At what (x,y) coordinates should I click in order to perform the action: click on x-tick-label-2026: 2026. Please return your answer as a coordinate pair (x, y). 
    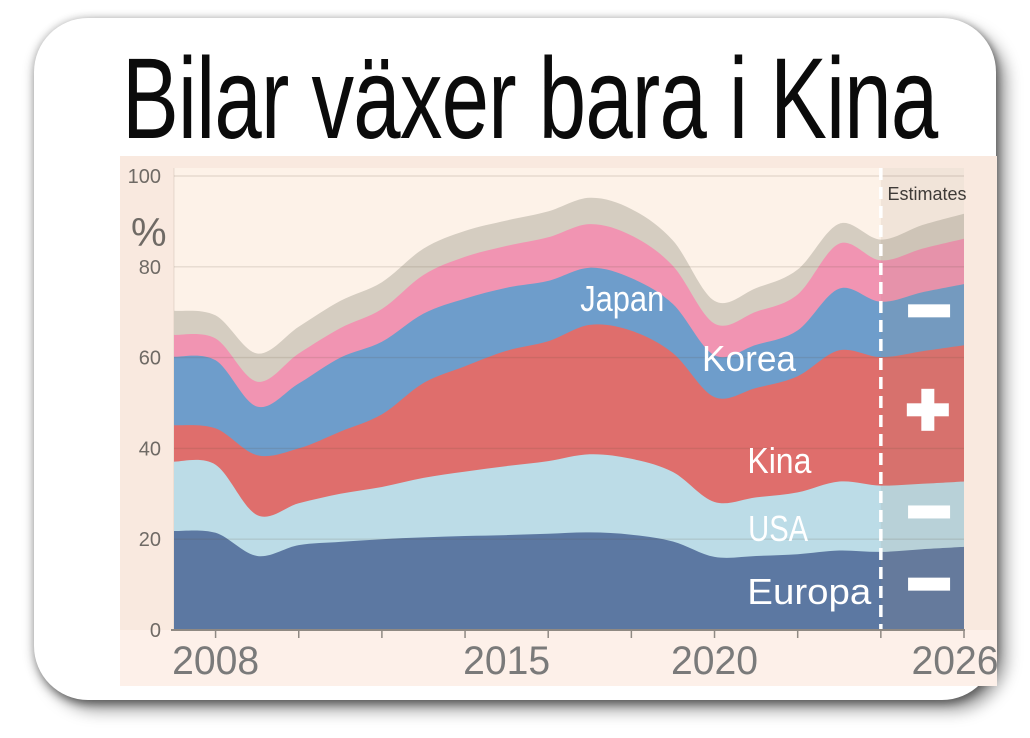
    Looking at the image, I should click on (955, 661).